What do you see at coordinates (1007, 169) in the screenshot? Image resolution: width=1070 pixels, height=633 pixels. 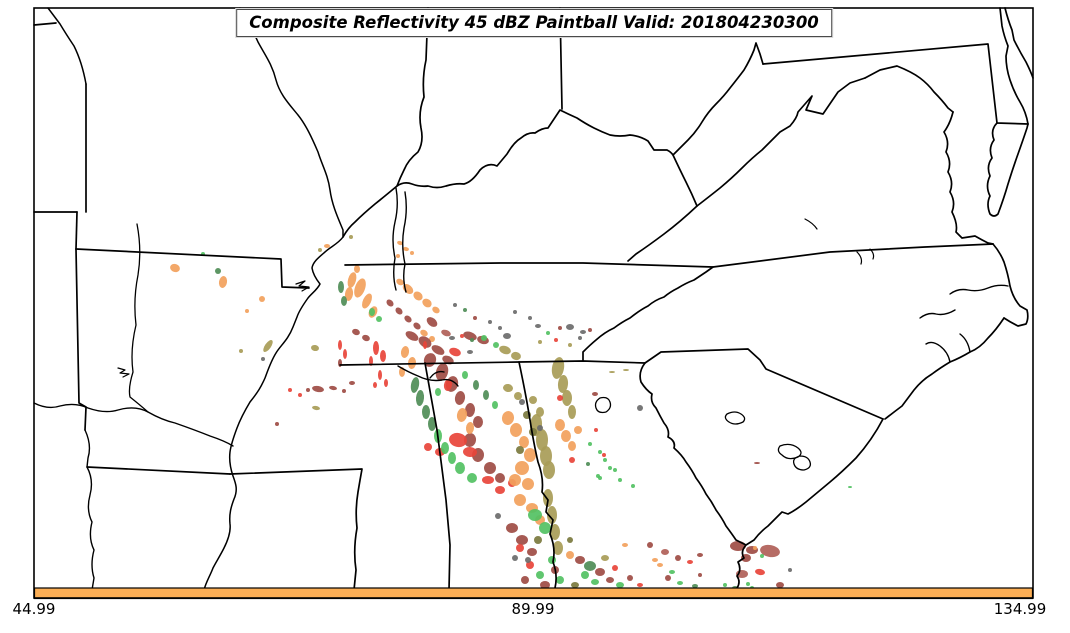 I see `coastline` at bounding box center [1007, 169].